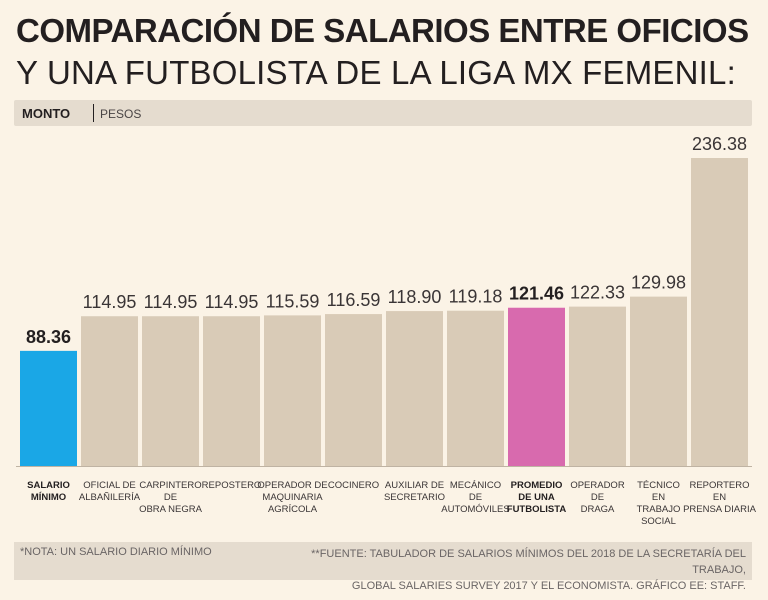 The height and width of the screenshot is (600, 768). I want to click on category-label-4-0: OPERADOR DE, so click(292, 485).